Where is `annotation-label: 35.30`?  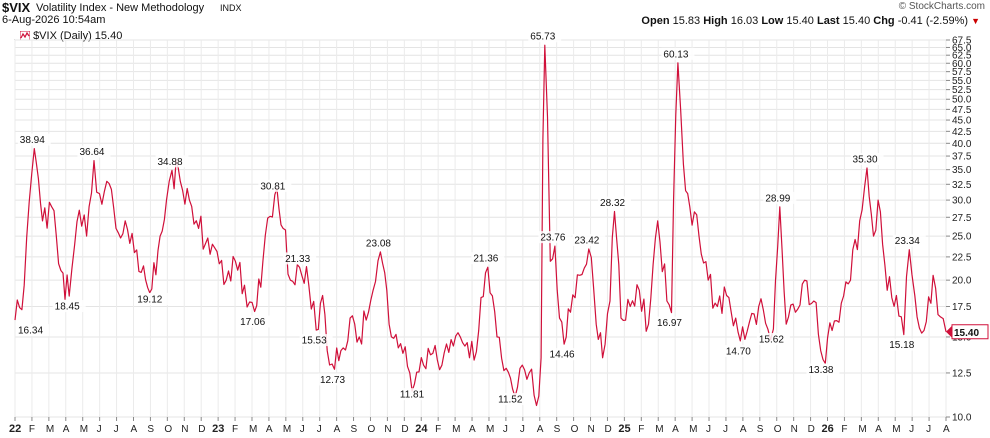 annotation-label: 35.30 is located at coordinates (865, 159).